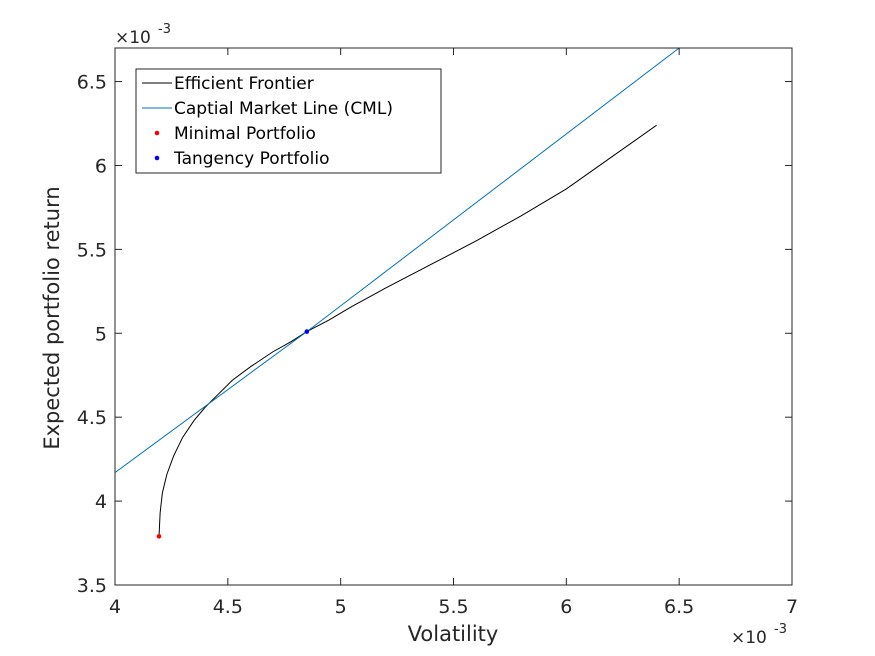 The height and width of the screenshot is (656, 875). Describe the element at coordinates (115, 607) in the screenshot. I see `x-tick-label: 4` at that location.